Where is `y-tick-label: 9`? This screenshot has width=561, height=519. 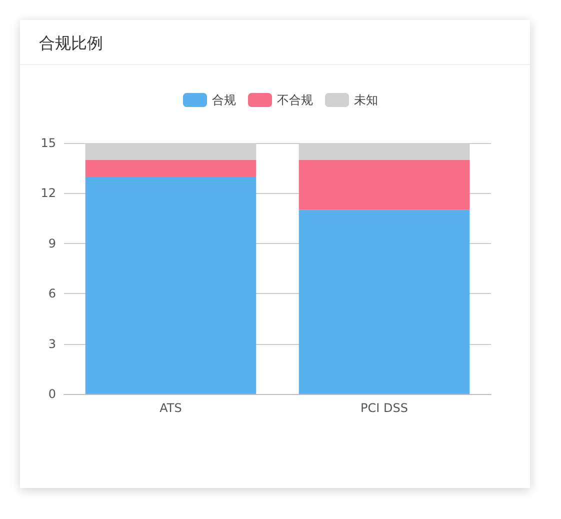 y-tick-label: 9 is located at coordinates (52, 243).